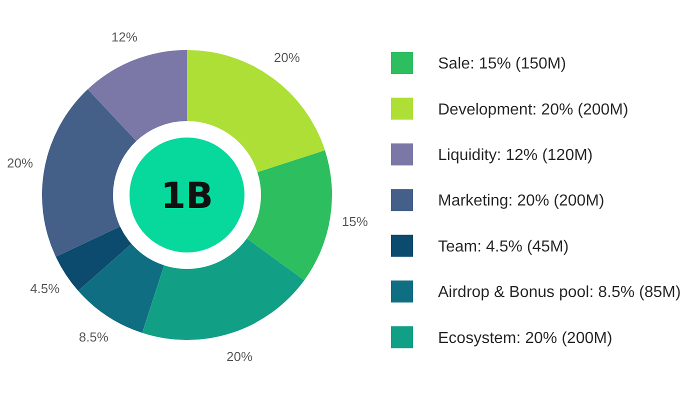  I want to click on data-label: 4.5%, so click(45, 288).